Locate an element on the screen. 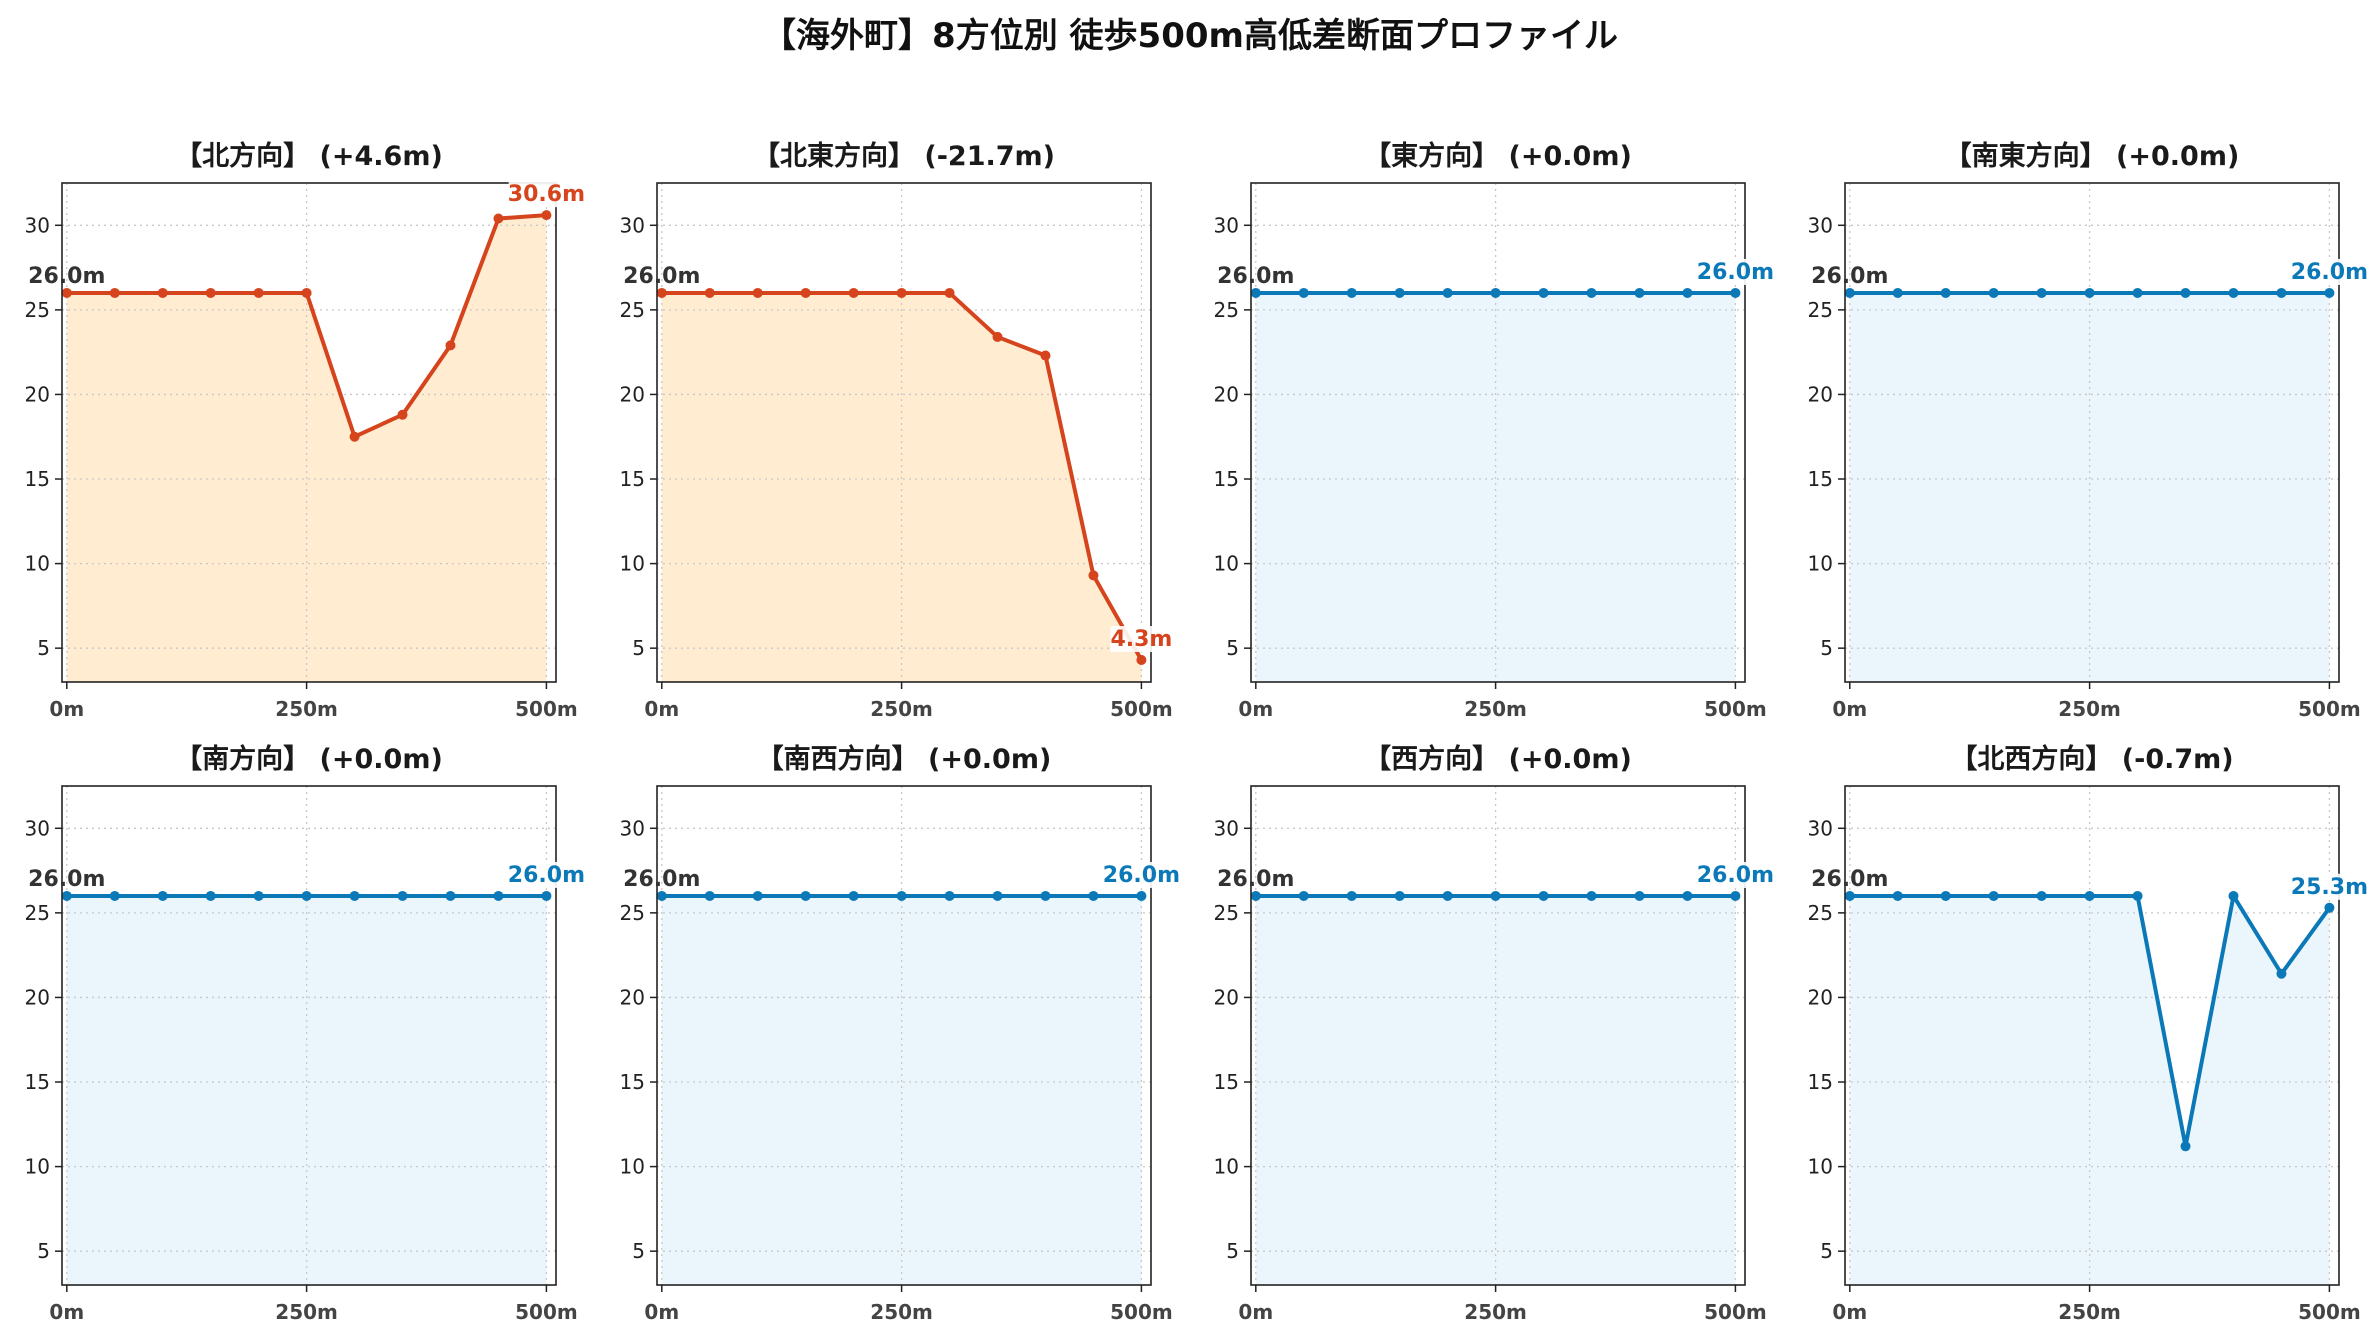 Image resolution: width=2380 pixels, height=1340 pixels. panel-title: 【北西方向】 (-0.7m) is located at coordinates (2091, 759).